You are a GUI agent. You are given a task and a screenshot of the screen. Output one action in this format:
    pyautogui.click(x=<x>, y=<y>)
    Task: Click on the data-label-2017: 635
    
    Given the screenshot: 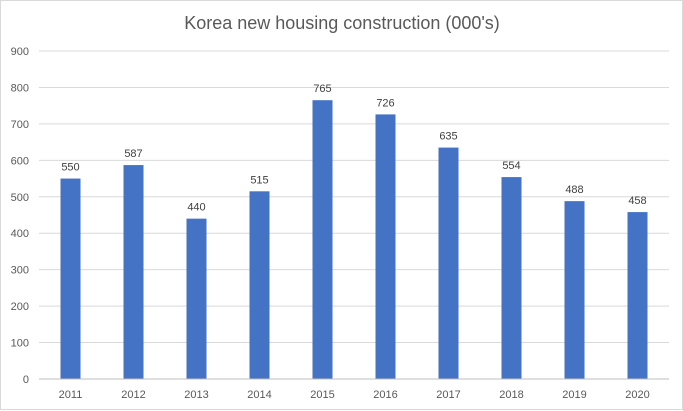 What is the action you would take?
    pyautogui.click(x=448, y=137)
    